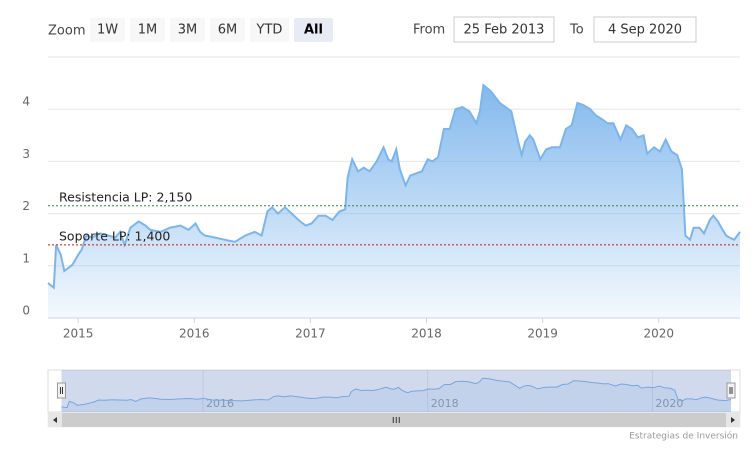  What do you see at coordinates (310, 334) in the screenshot?
I see `x-tick-label: 2017` at bounding box center [310, 334].